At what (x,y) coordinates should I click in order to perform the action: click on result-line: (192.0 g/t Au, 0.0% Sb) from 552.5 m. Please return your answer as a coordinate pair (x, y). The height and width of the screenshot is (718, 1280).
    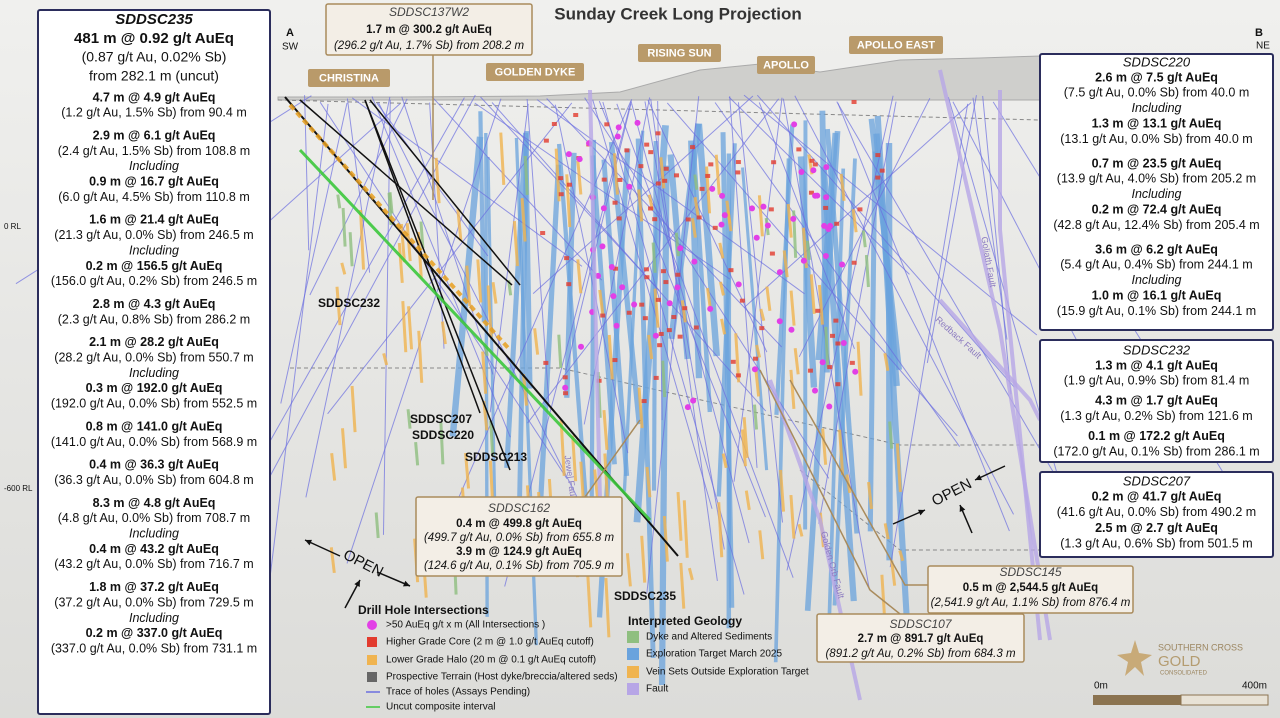
    Looking at the image, I should click on (154, 404).